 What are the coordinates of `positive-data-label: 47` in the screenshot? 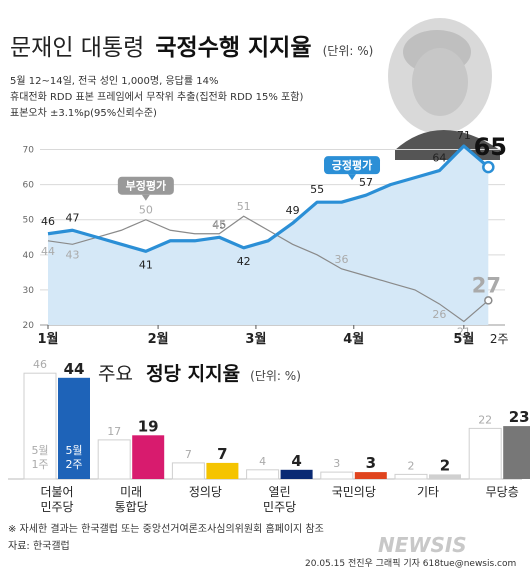 It's located at (72, 217).